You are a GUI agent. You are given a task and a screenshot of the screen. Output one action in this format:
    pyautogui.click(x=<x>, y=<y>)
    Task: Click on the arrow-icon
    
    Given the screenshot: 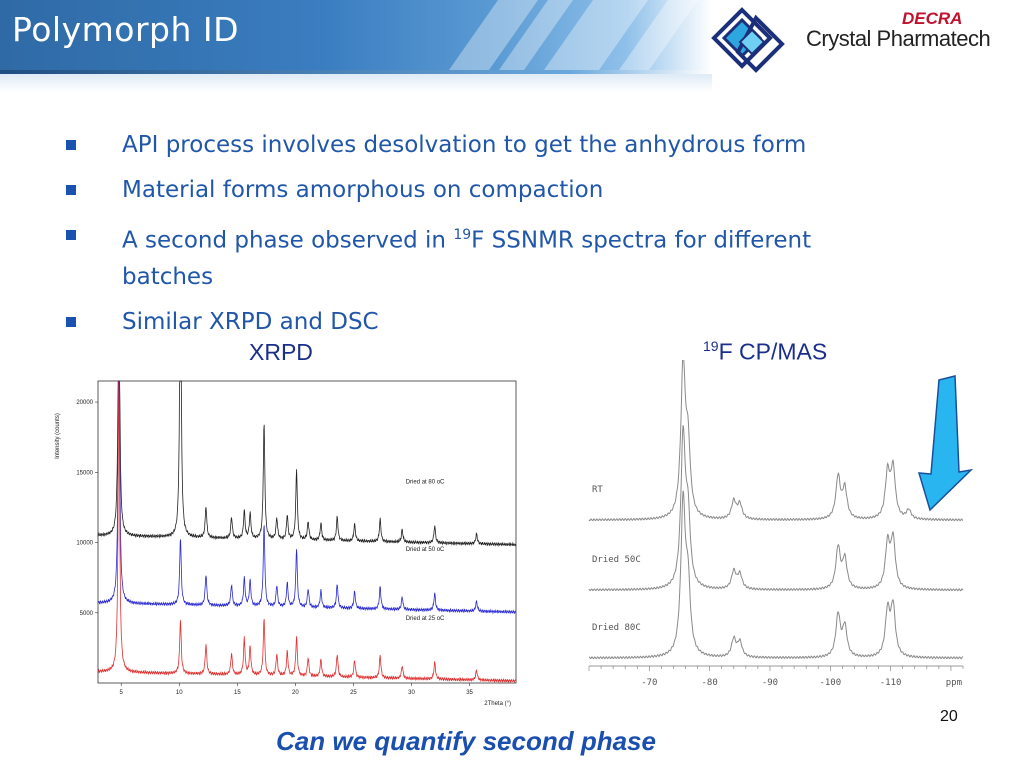 What is the action you would take?
    pyautogui.click(x=945, y=443)
    